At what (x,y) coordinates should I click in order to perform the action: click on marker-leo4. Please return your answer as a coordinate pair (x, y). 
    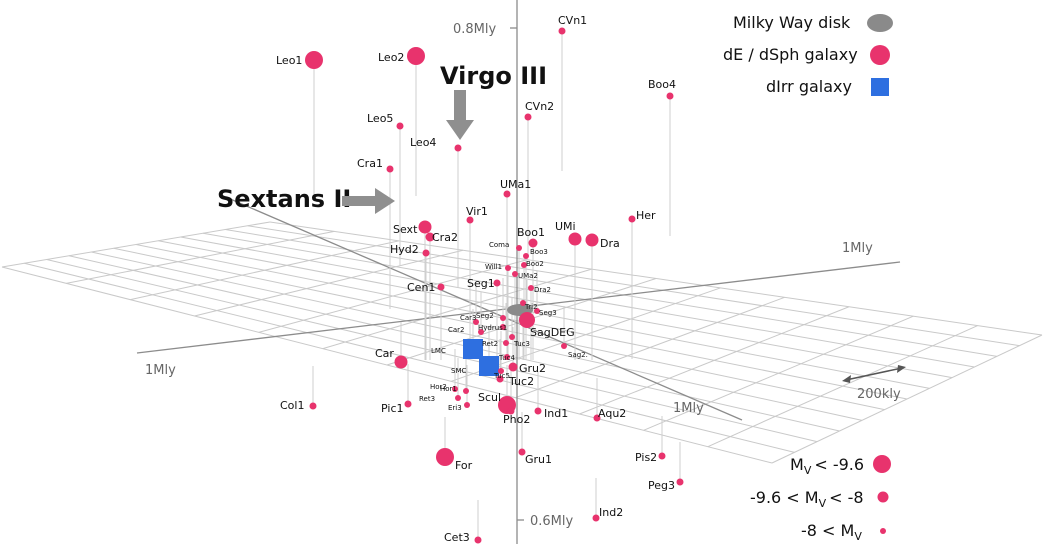
    Looking at the image, I should click on (458, 148).